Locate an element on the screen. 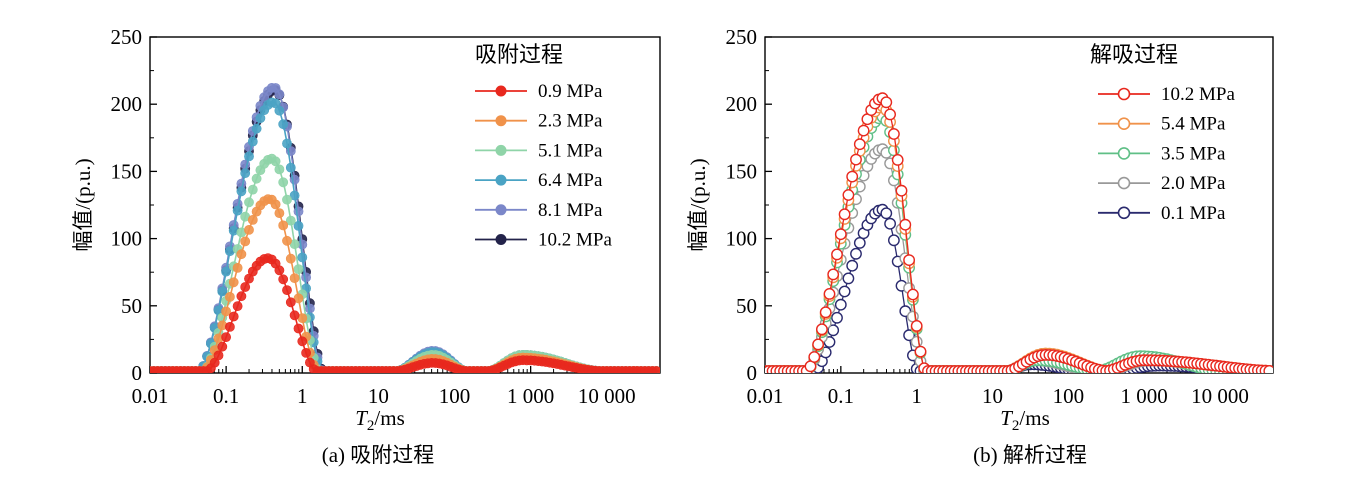 The width and height of the screenshot is (1360, 477). y-axis-label: 幅值/(p.u.) is located at coordinates (698, 204).